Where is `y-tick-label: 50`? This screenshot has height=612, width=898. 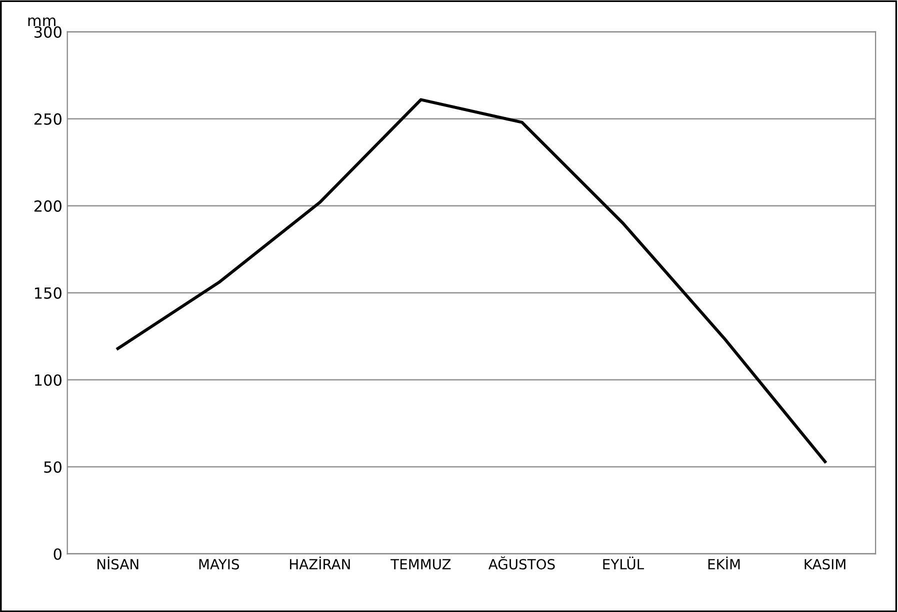
y-tick-label: 50 is located at coordinates (53, 467).